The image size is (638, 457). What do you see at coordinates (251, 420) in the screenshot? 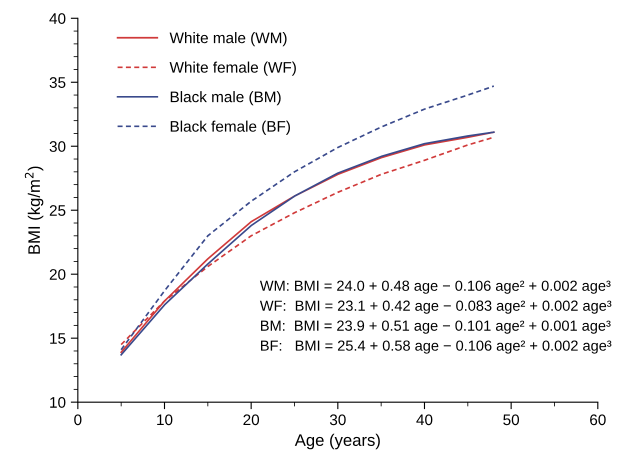
I see `x-tick-label: 20` at bounding box center [251, 420].